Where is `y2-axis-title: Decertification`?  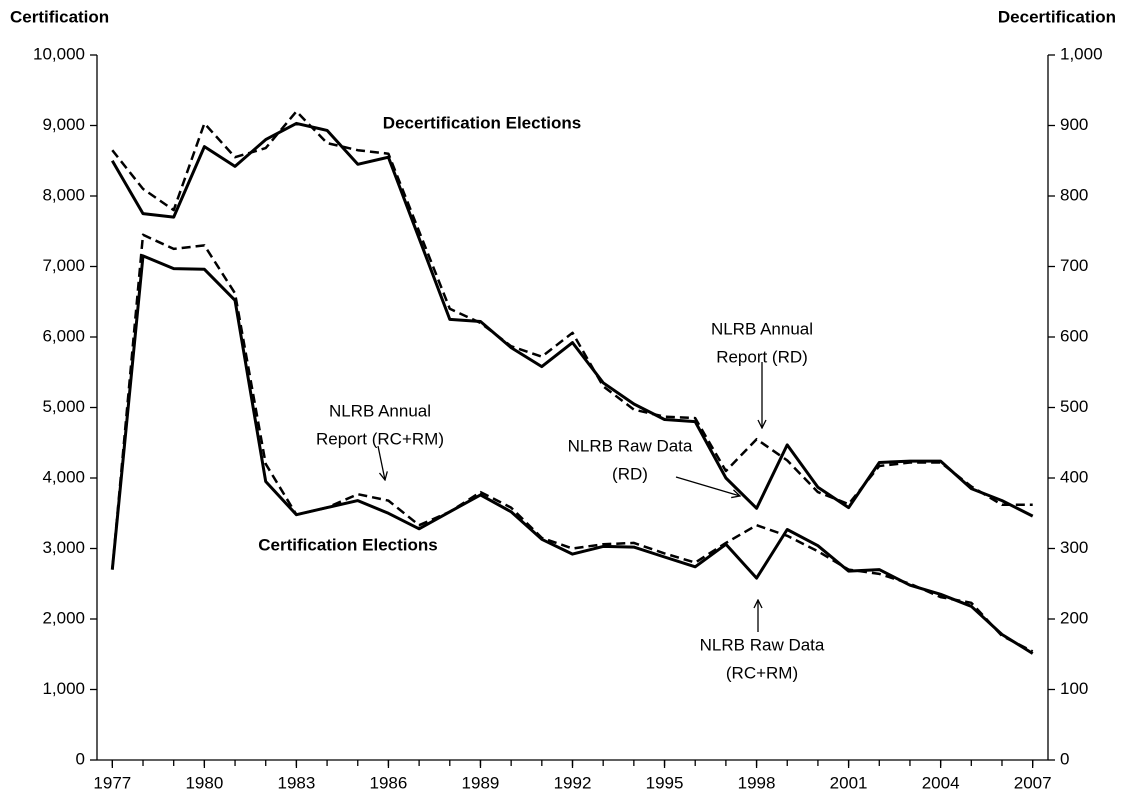
y2-axis-title: Decertification is located at coordinates (1057, 16).